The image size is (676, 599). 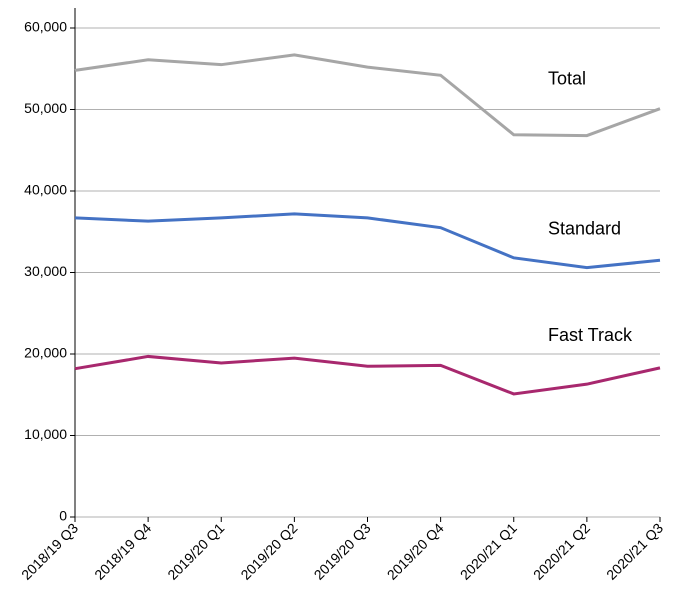 I want to click on x-tick-label: 2019/20 Q1, so click(x=195, y=551).